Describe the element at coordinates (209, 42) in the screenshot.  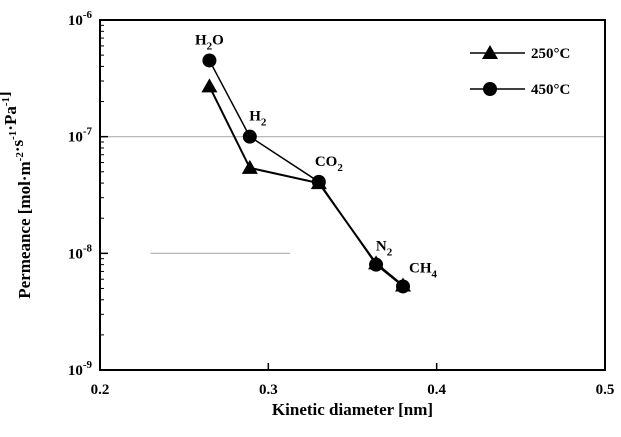
I see `point-label-h2o: H2O` at that location.